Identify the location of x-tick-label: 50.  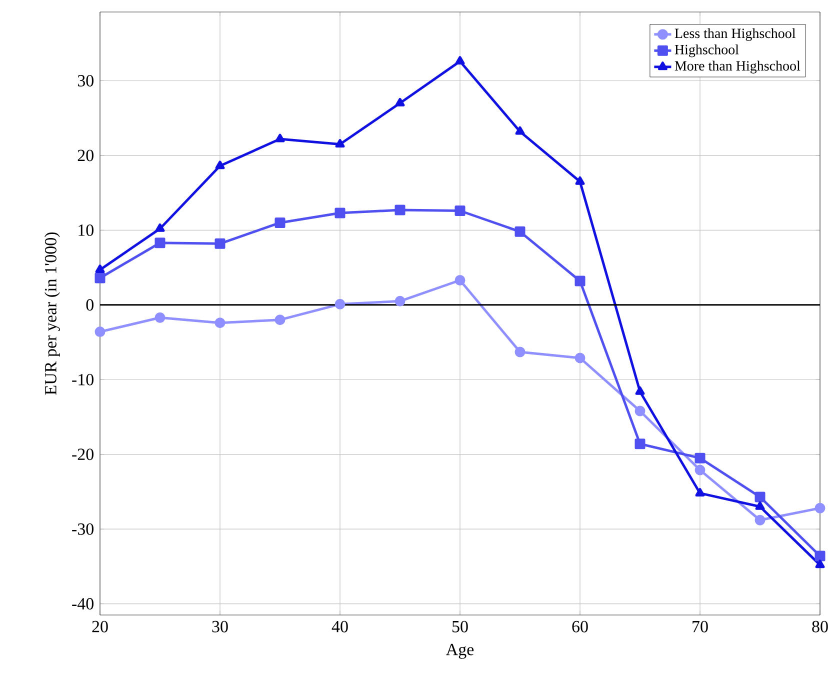
(460, 626).